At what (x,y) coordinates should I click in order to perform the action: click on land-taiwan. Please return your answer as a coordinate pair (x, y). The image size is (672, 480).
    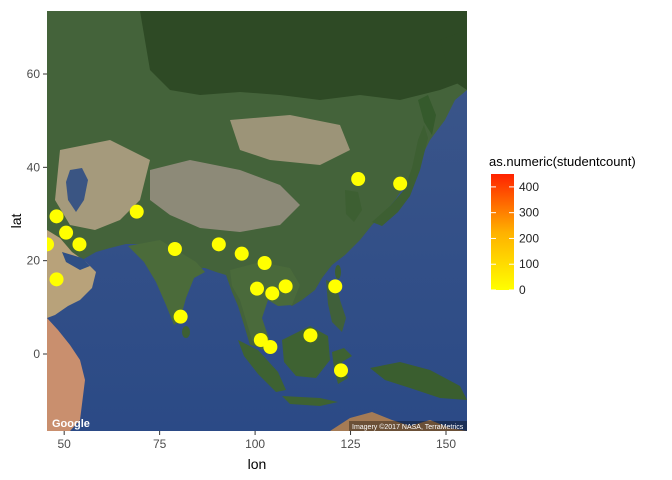
    Looking at the image, I should click on (338, 272).